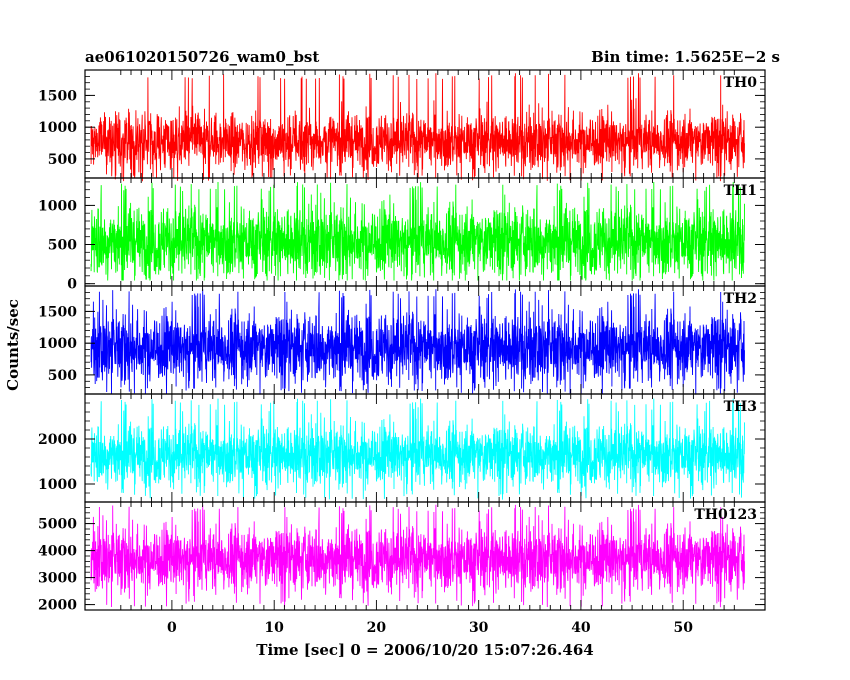 This screenshot has height=680, width=850. Describe the element at coordinates (72, 285) in the screenshot. I see `y-tick-label: 0` at that location.